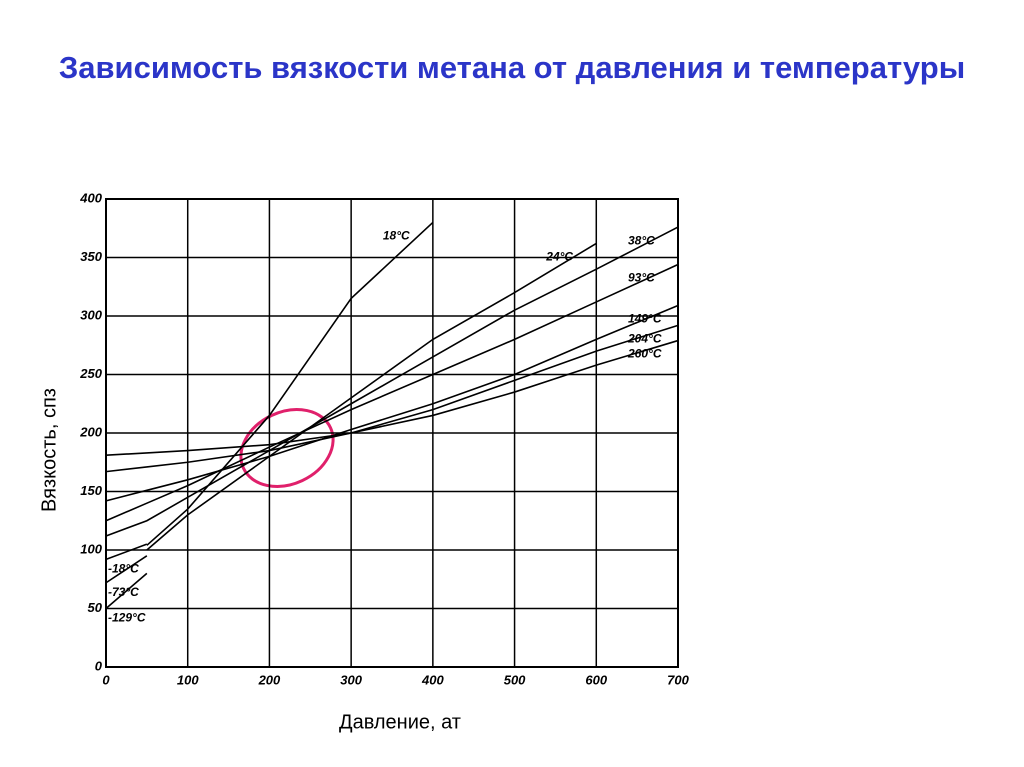 Image resolution: width=1024 pixels, height=767 pixels. Describe the element at coordinates (515, 679) in the screenshot. I see `x-tick-label: 500` at that location.